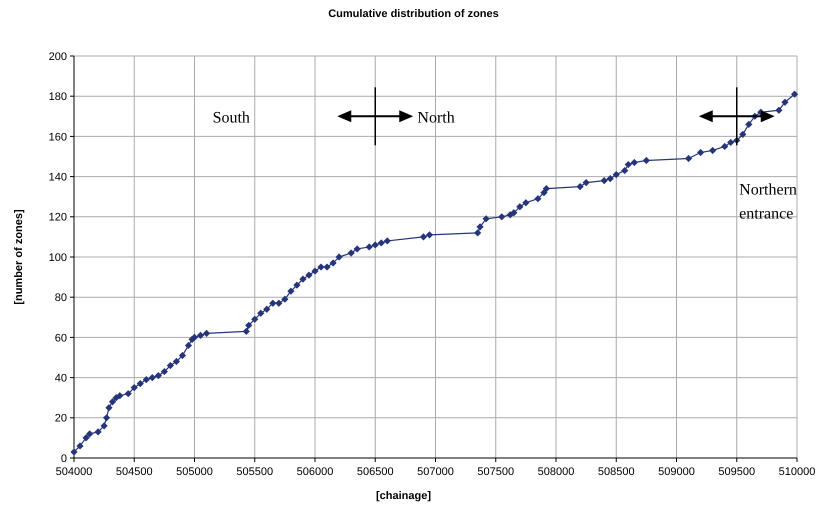 Image resolution: width=827 pixels, height=505 pixels. Describe the element at coordinates (404, 496) in the screenshot. I see `x-axis-title: [chainage]` at that location.